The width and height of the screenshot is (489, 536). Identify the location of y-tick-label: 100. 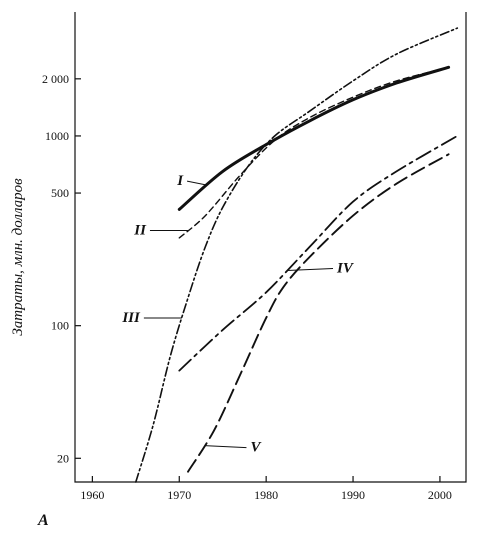
(60, 326).